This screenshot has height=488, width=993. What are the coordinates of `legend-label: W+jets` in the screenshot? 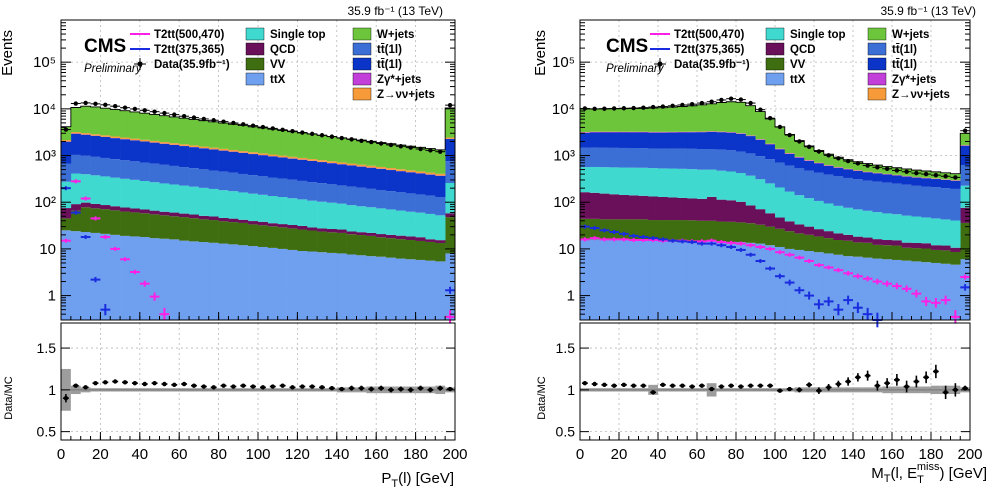 It's located at (910, 35).